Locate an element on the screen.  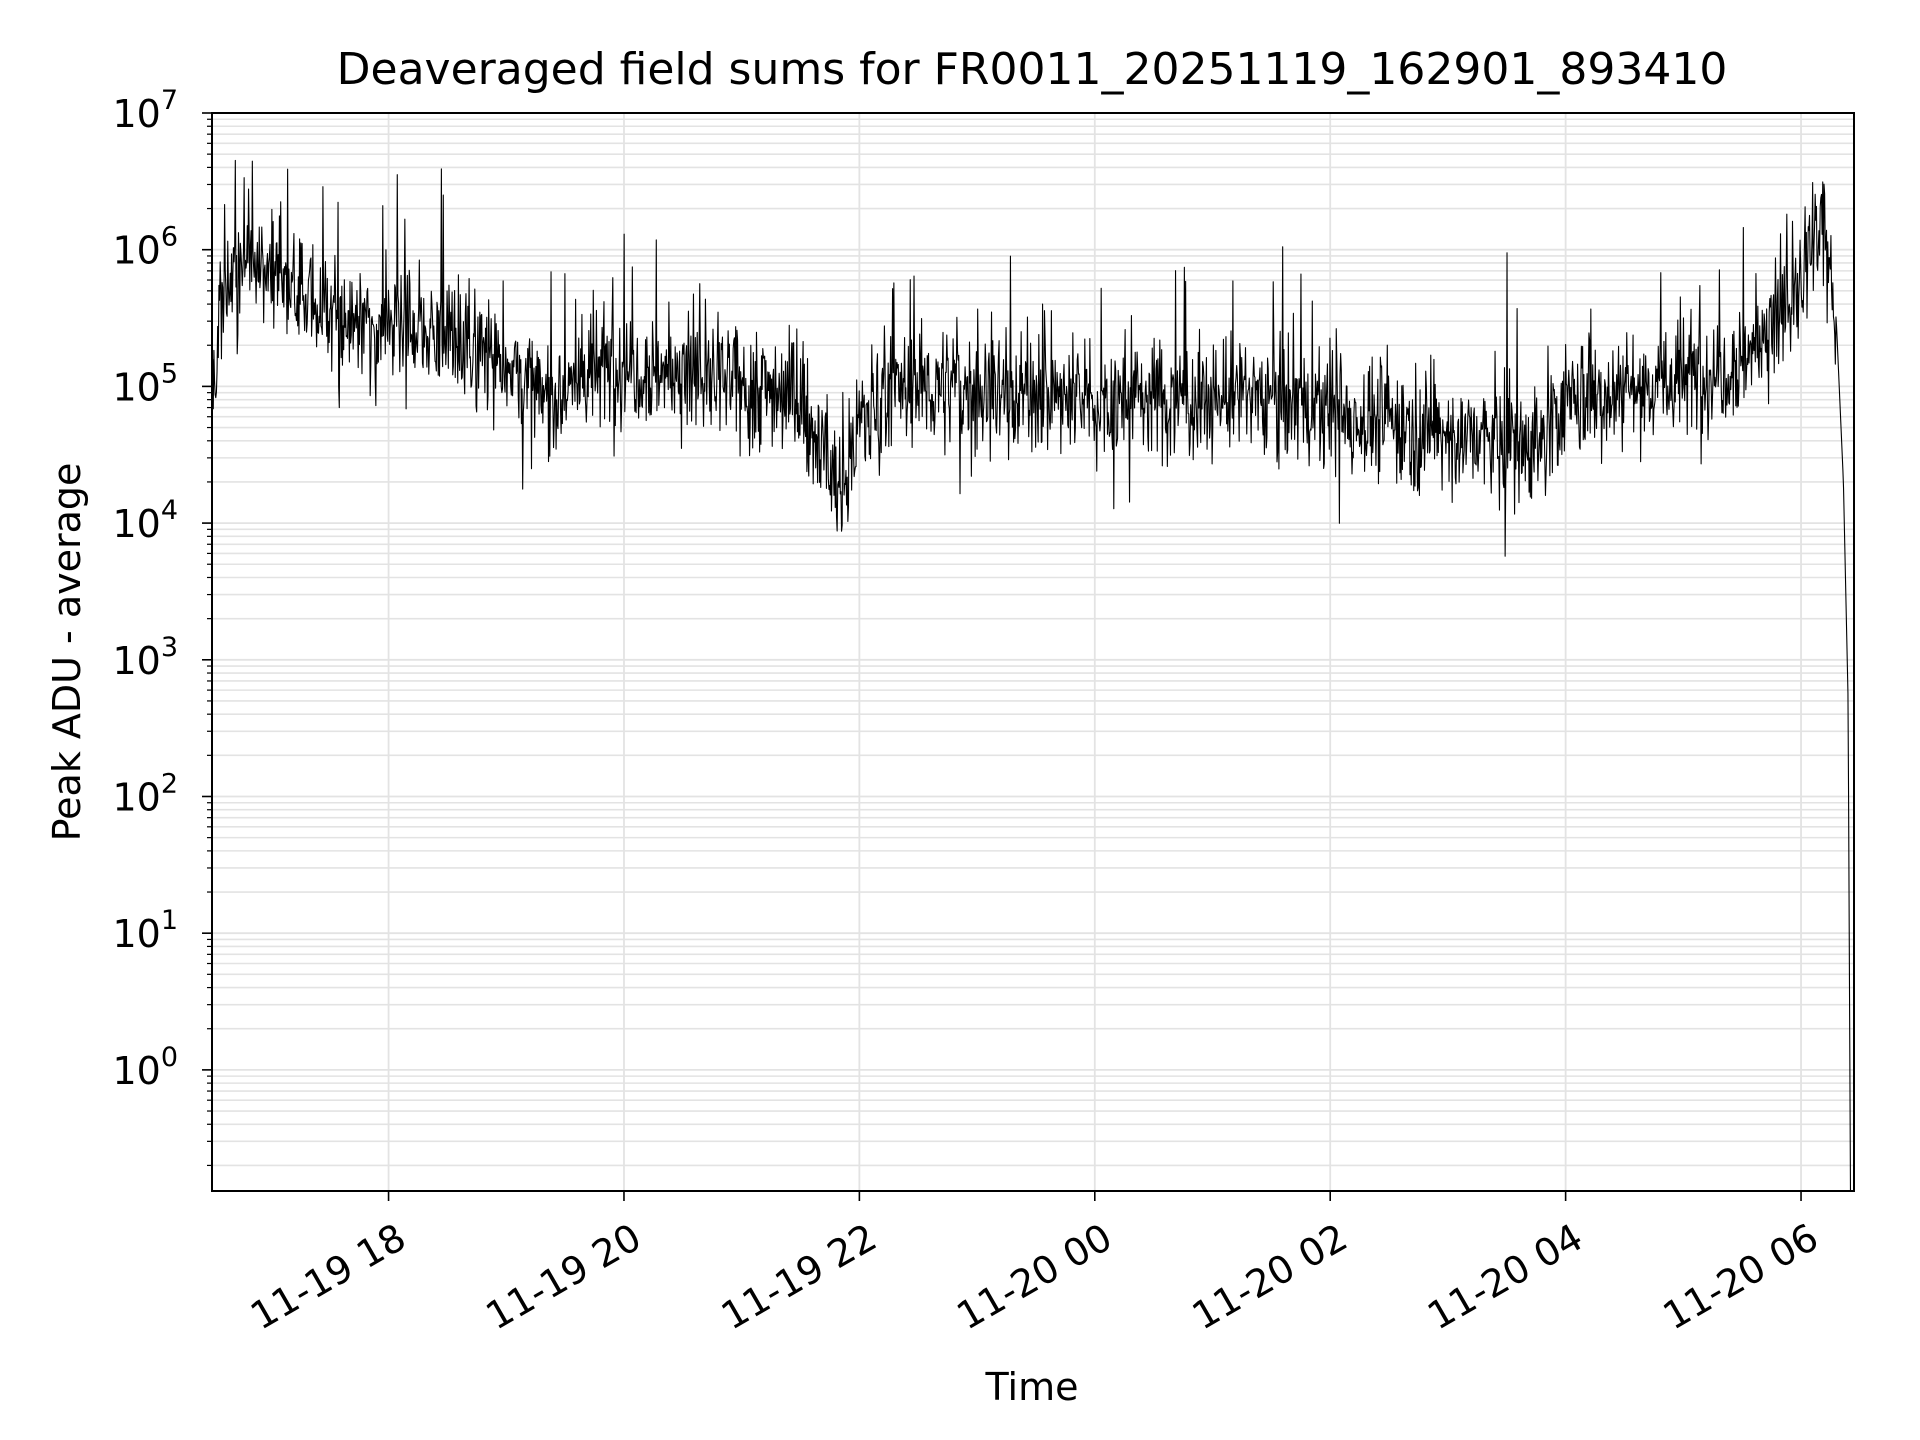
x-tick-label: 11-20 06 is located at coordinates (1741, 1277).